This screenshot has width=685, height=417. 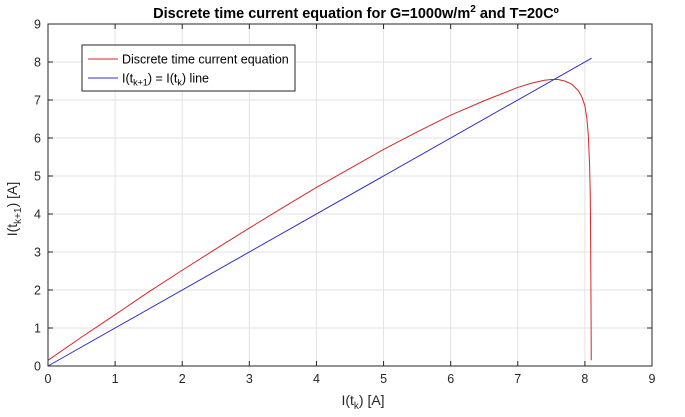 What do you see at coordinates (182, 379) in the screenshot?
I see `x-tick-label: 2` at bounding box center [182, 379].